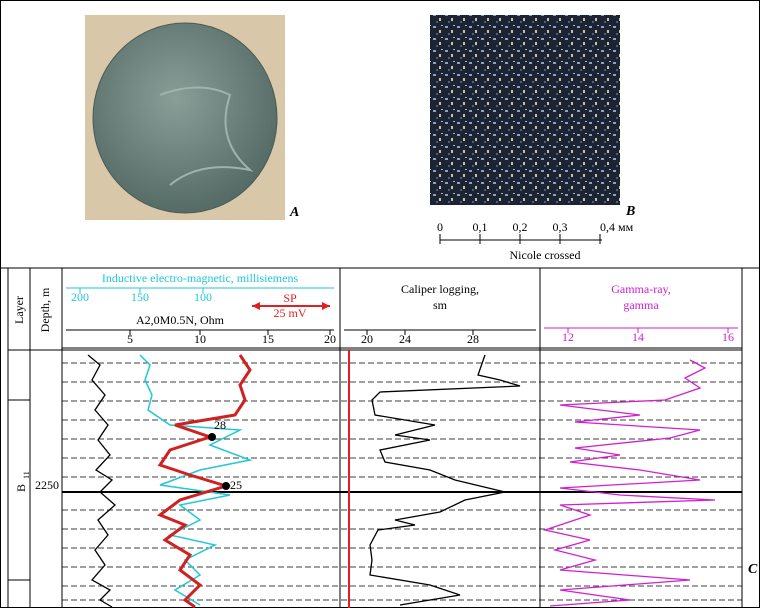  What do you see at coordinates (545, 255) in the screenshot?
I see `caption: Nicole crossed` at bounding box center [545, 255].